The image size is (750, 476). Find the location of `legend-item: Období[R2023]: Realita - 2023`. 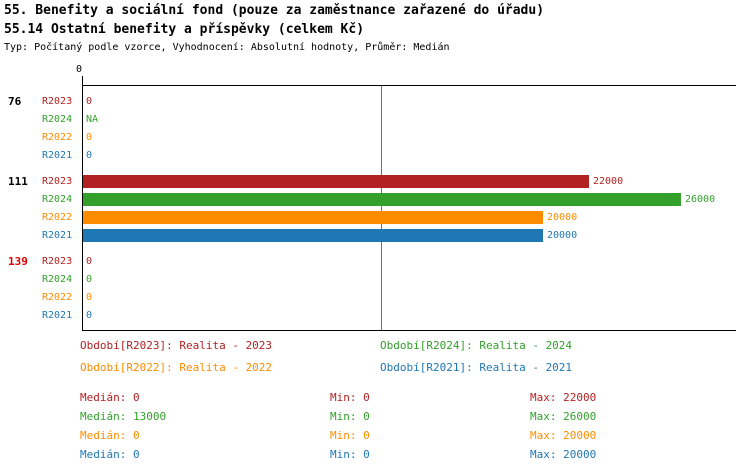

legend-item: Období[R2023]: Realita - 2023 is located at coordinates (176, 345).